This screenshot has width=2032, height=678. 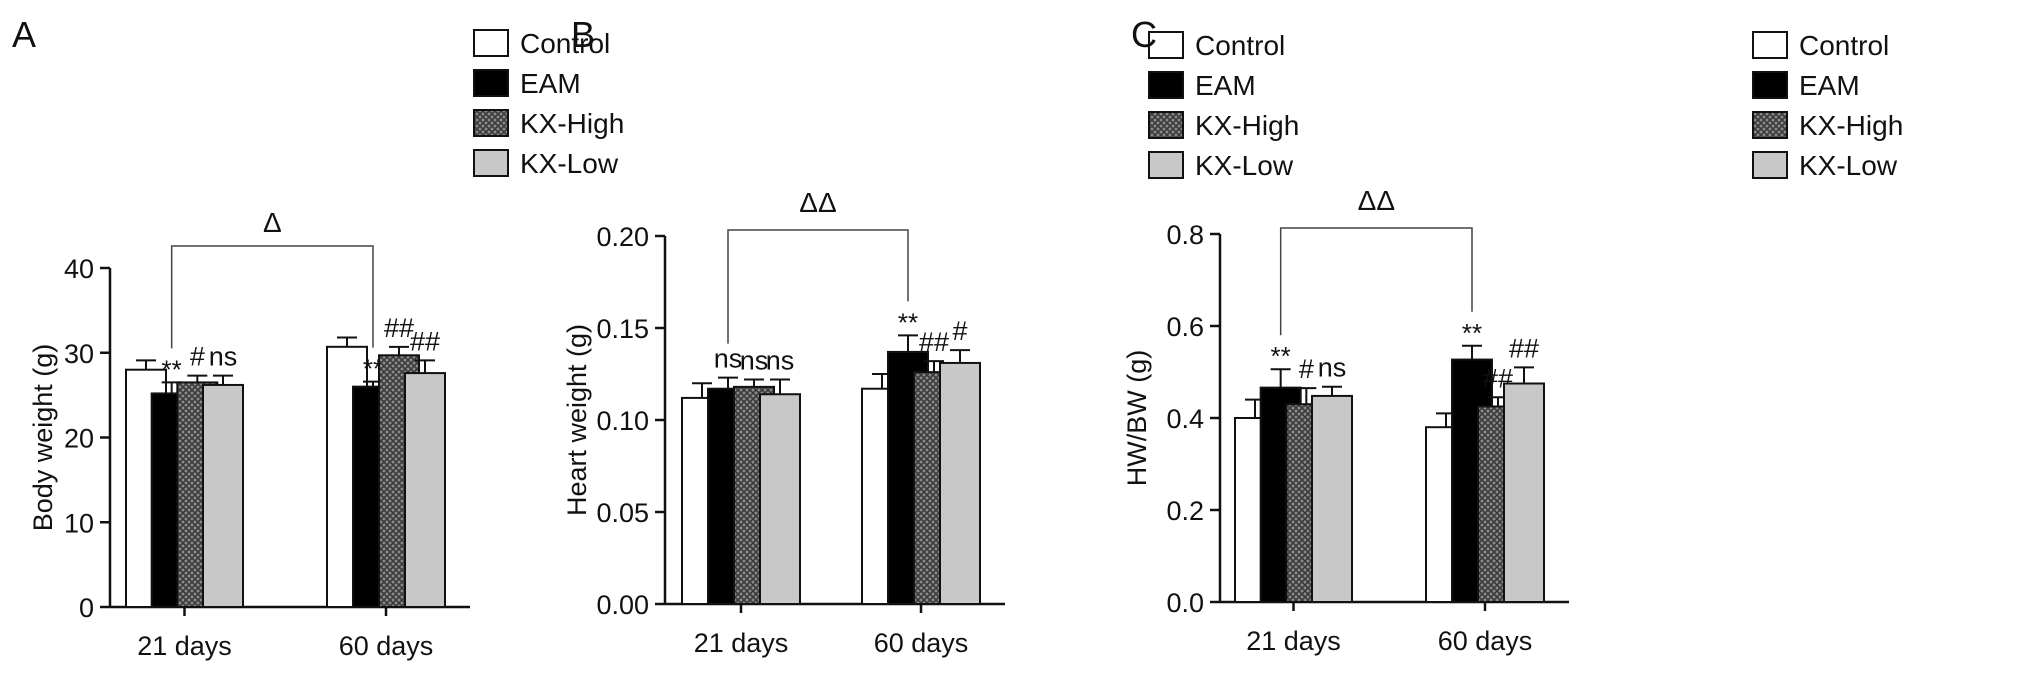 What do you see at coordinates (622, 421) in the screenshot?
I see `y-tick-label: 0.10` at bounding box center [622, 421].